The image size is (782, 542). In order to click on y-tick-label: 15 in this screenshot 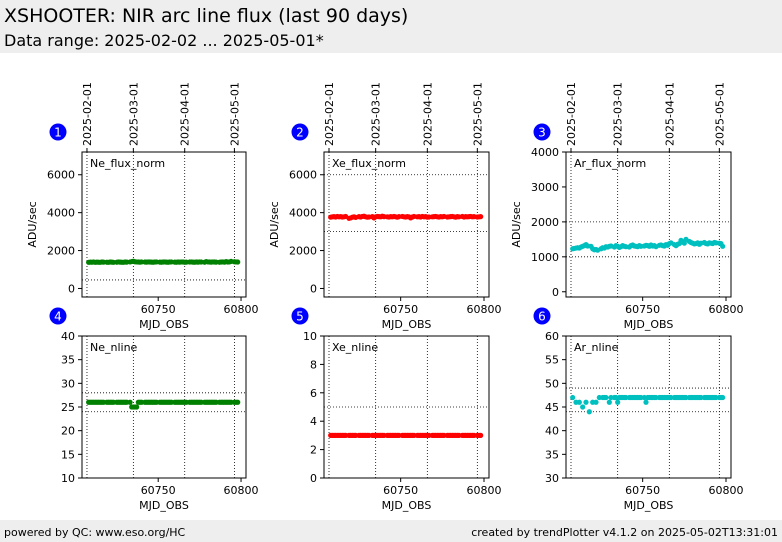, I will do `click(68, 454)`.